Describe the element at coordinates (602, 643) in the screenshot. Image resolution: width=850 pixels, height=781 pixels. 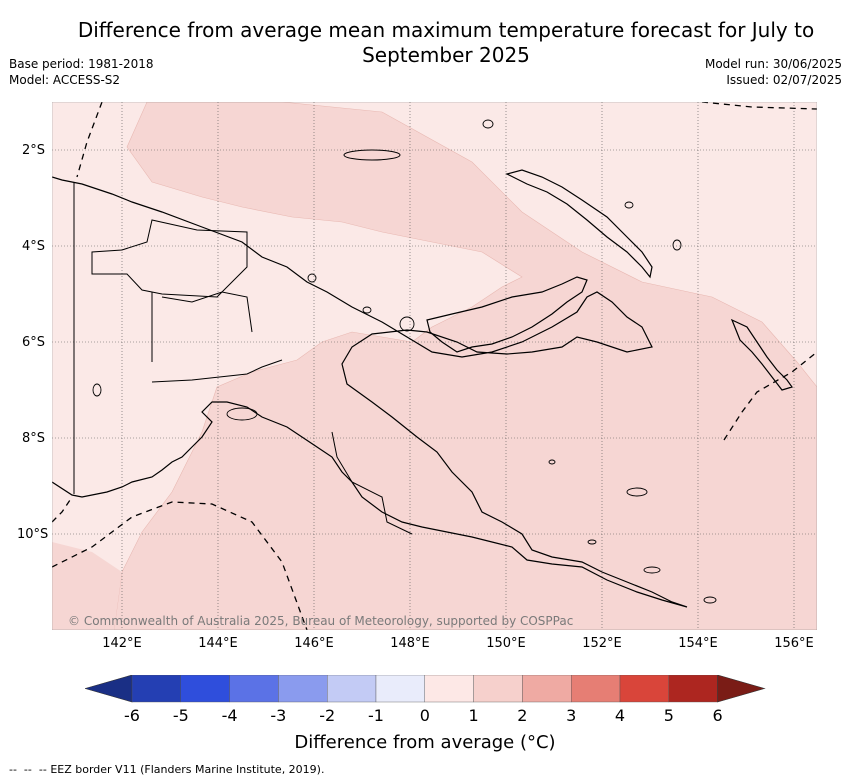
I see `lon-tick-152e: 152°E` at that location.